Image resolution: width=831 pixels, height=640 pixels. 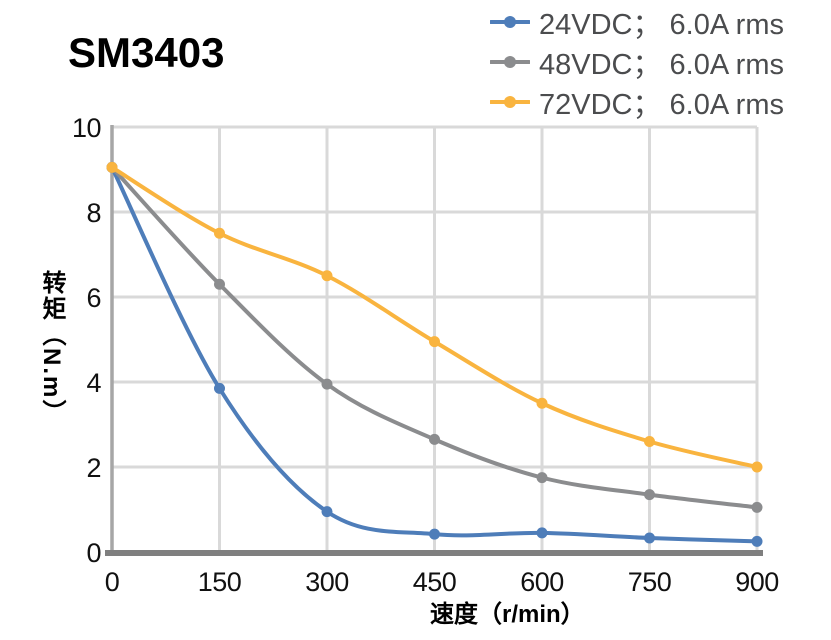 I want to click on y-axis-title: 转矩（N.m）, so click(x=51, y=348).